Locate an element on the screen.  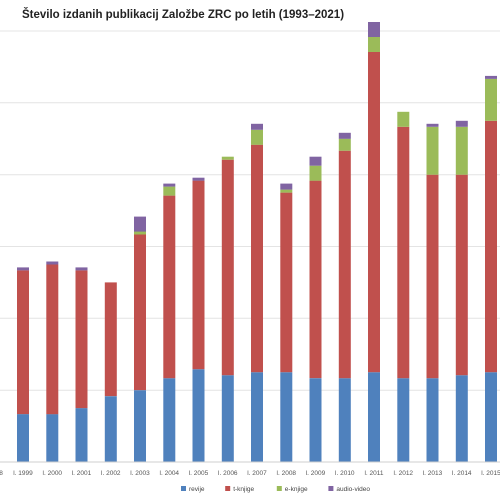
legend-swatch-e-knjige is located at coordinates (279, 488).